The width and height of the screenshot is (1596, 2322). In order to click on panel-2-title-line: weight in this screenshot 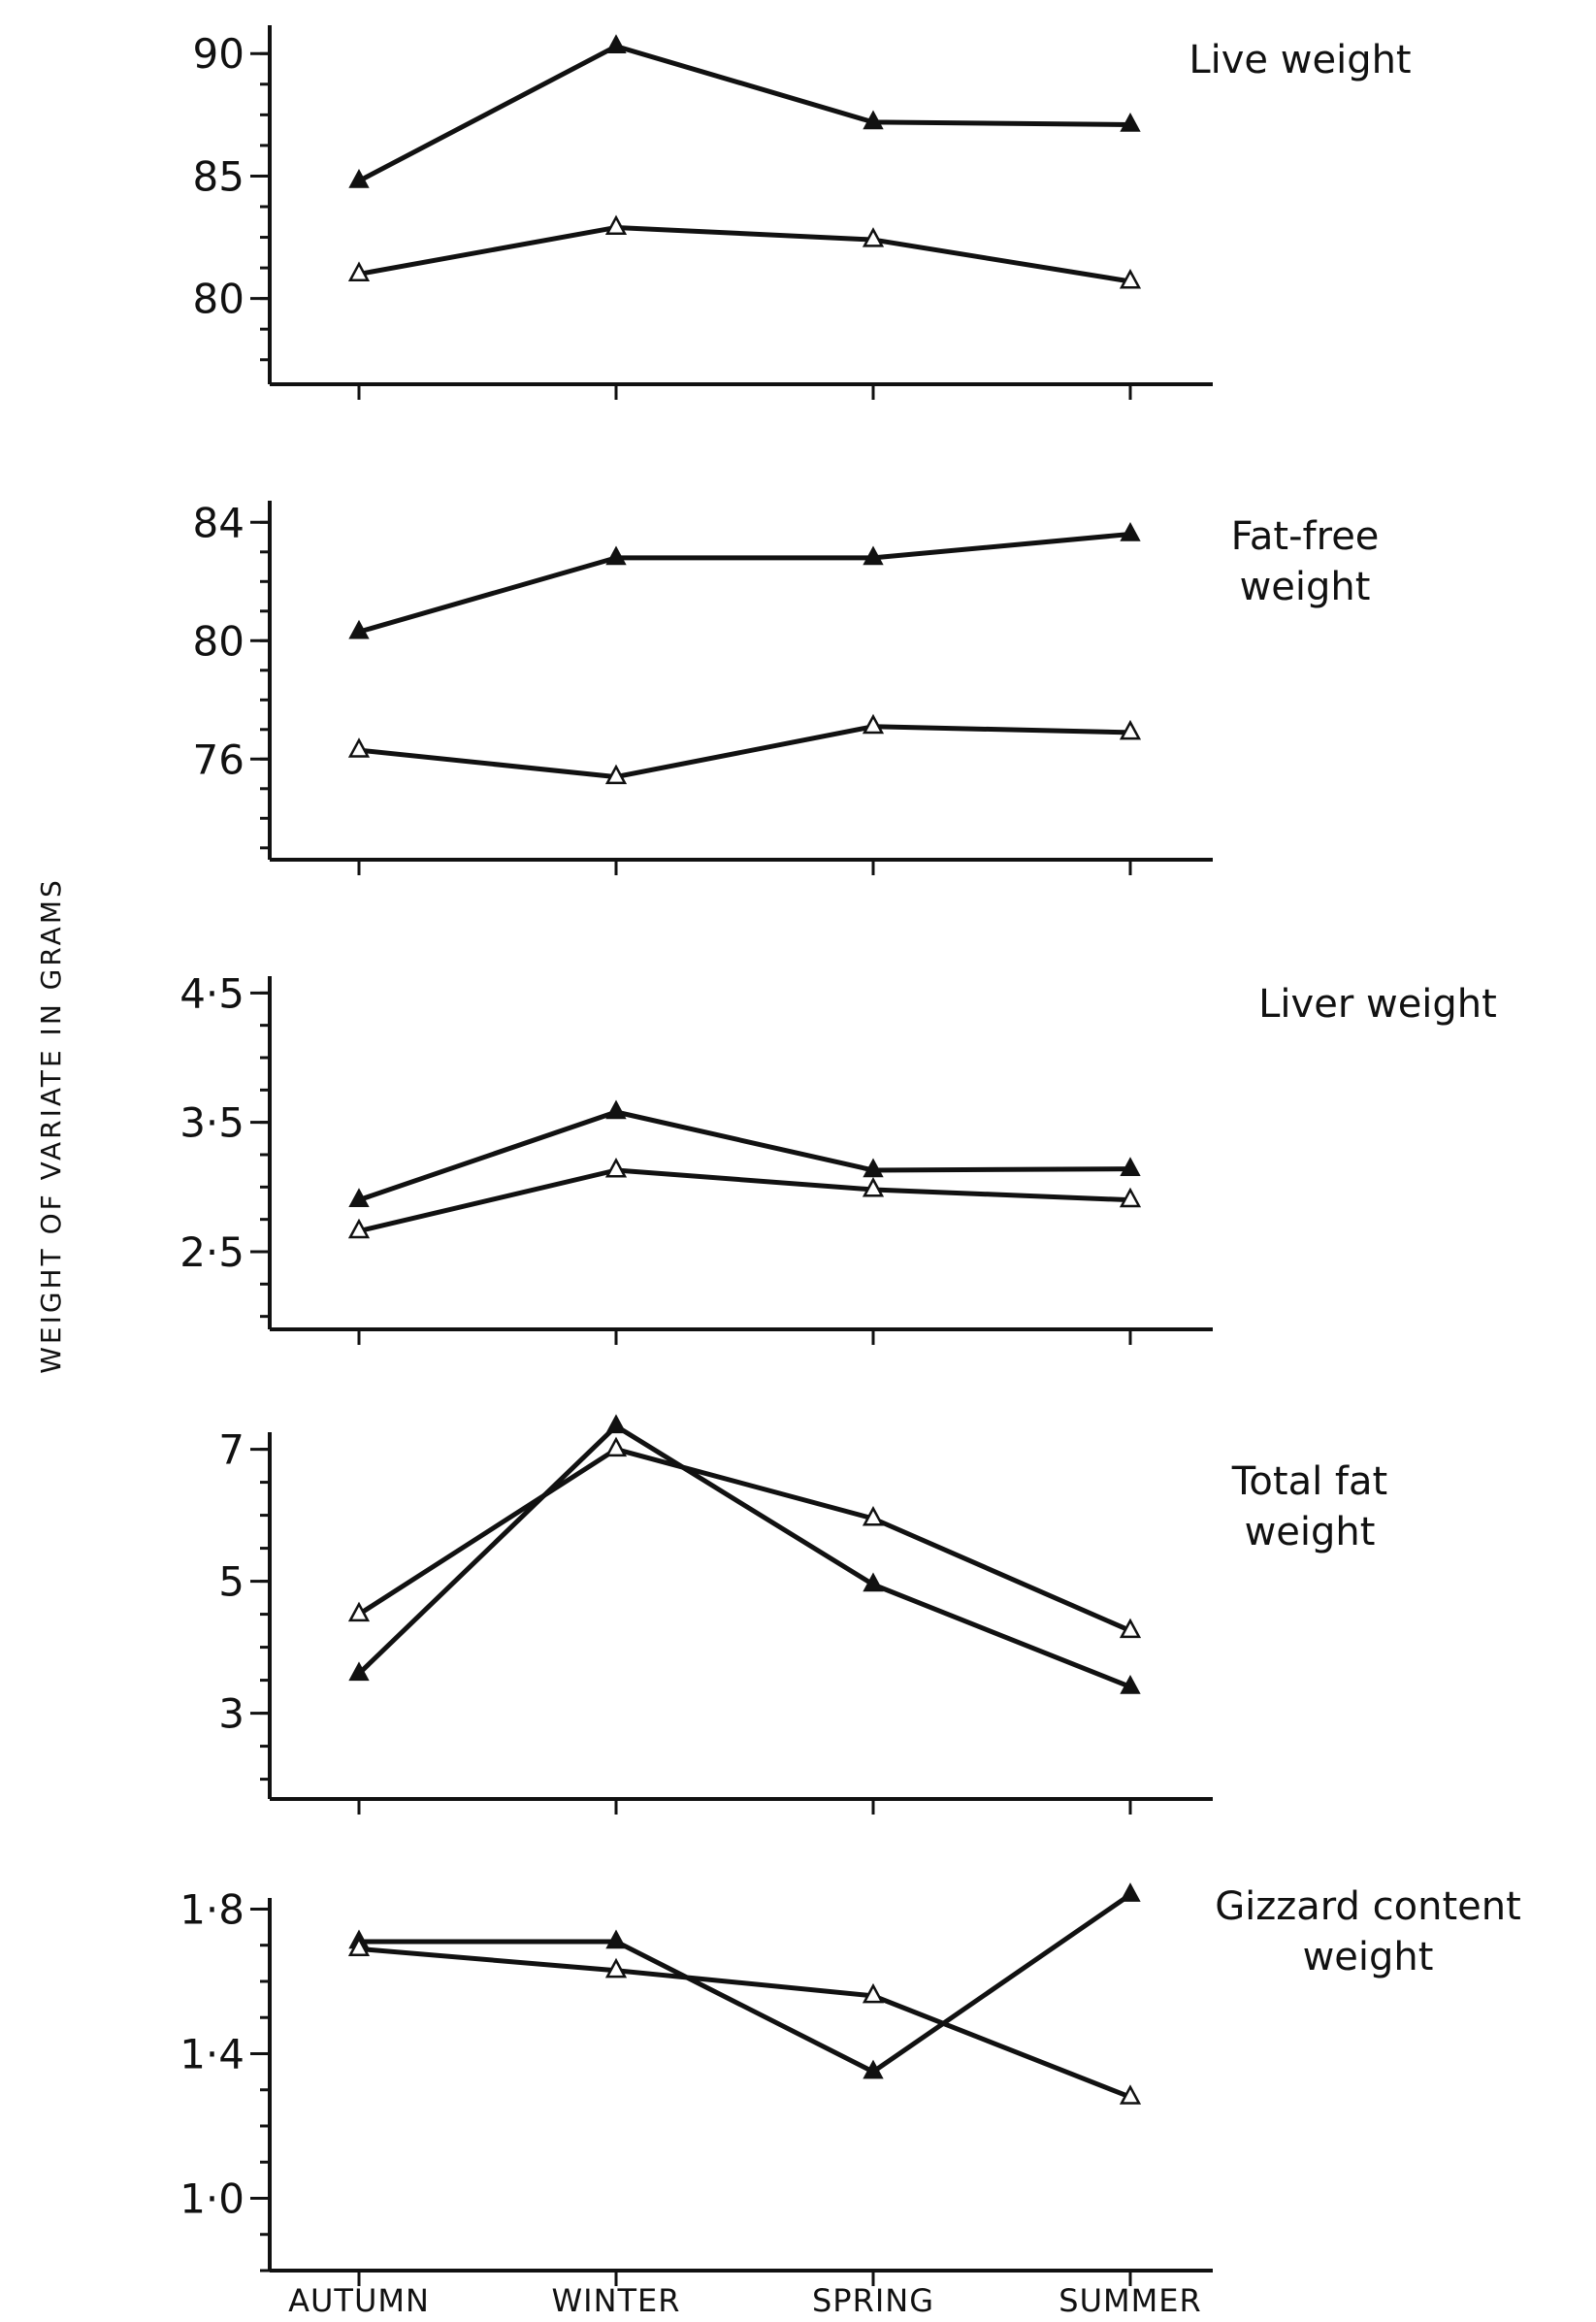, I will do `click(1305, 587)`.